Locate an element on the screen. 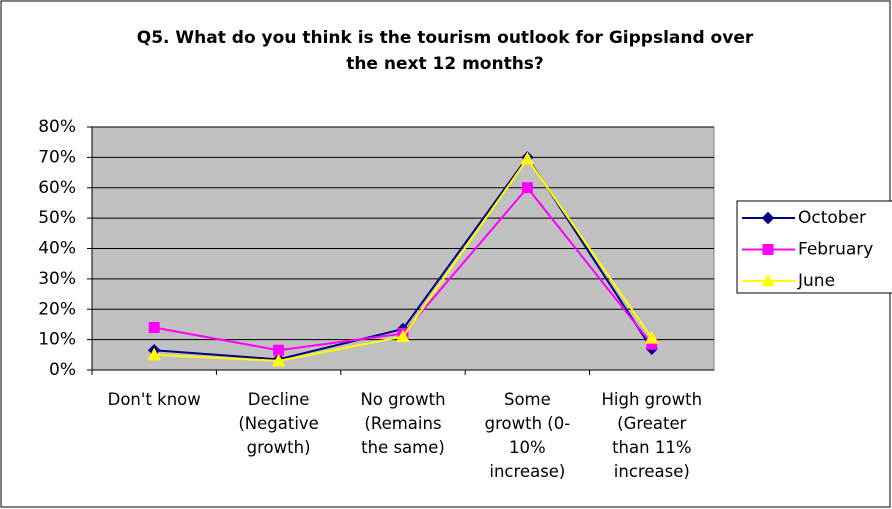 The width and height of the screenshot is (892, 509). y-tick-label: 20% is located at coordinates (57, 309).